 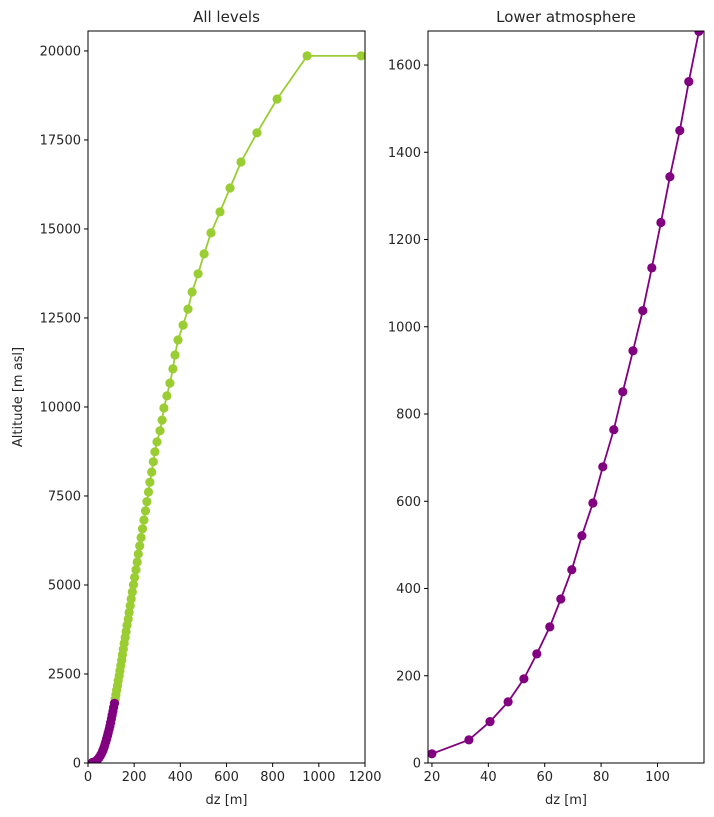 I want to click on lower-atmosphere-title: Lower atmosphere, so click(x=566, y=17).